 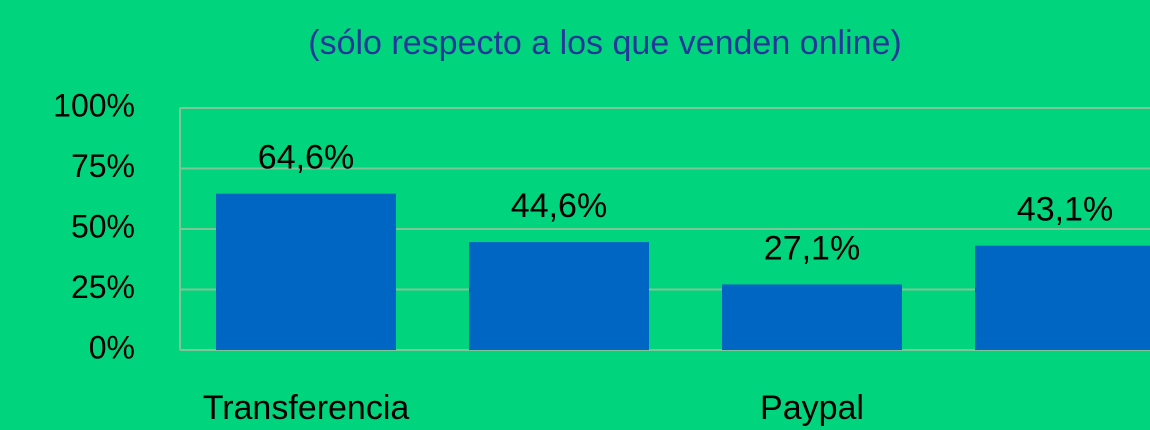 What do you see at coordinates (306, 158) in the screenshot?
I see `value-label: 64,6%` at bounding box center [306, 158].